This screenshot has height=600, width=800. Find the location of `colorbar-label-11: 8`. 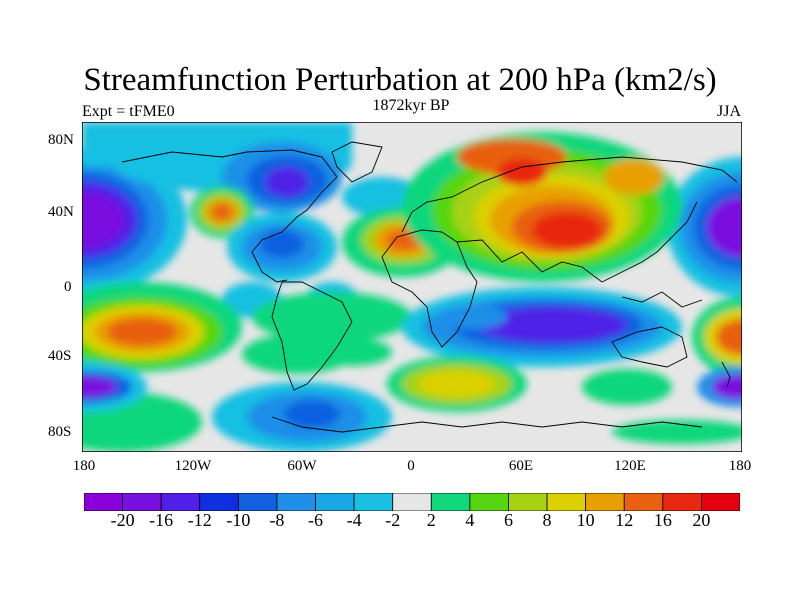

colorbar-label-11: 8 is located at coordinates (547, 520).